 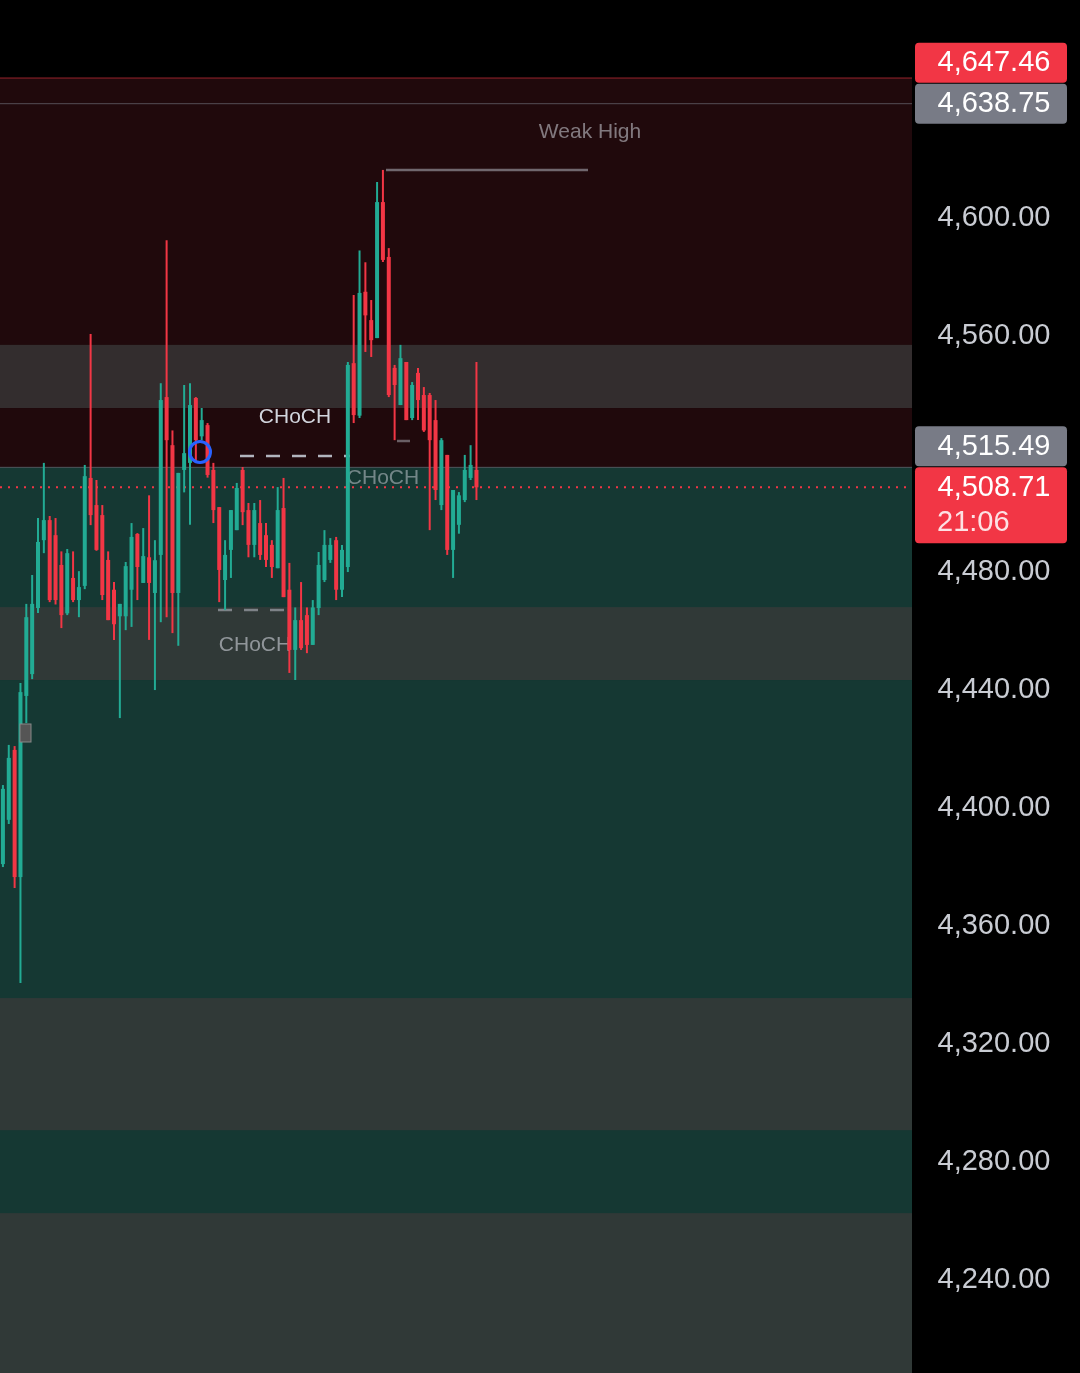 I want to click on y-tick-label: 4,600.00, so click(x=994, y=215).